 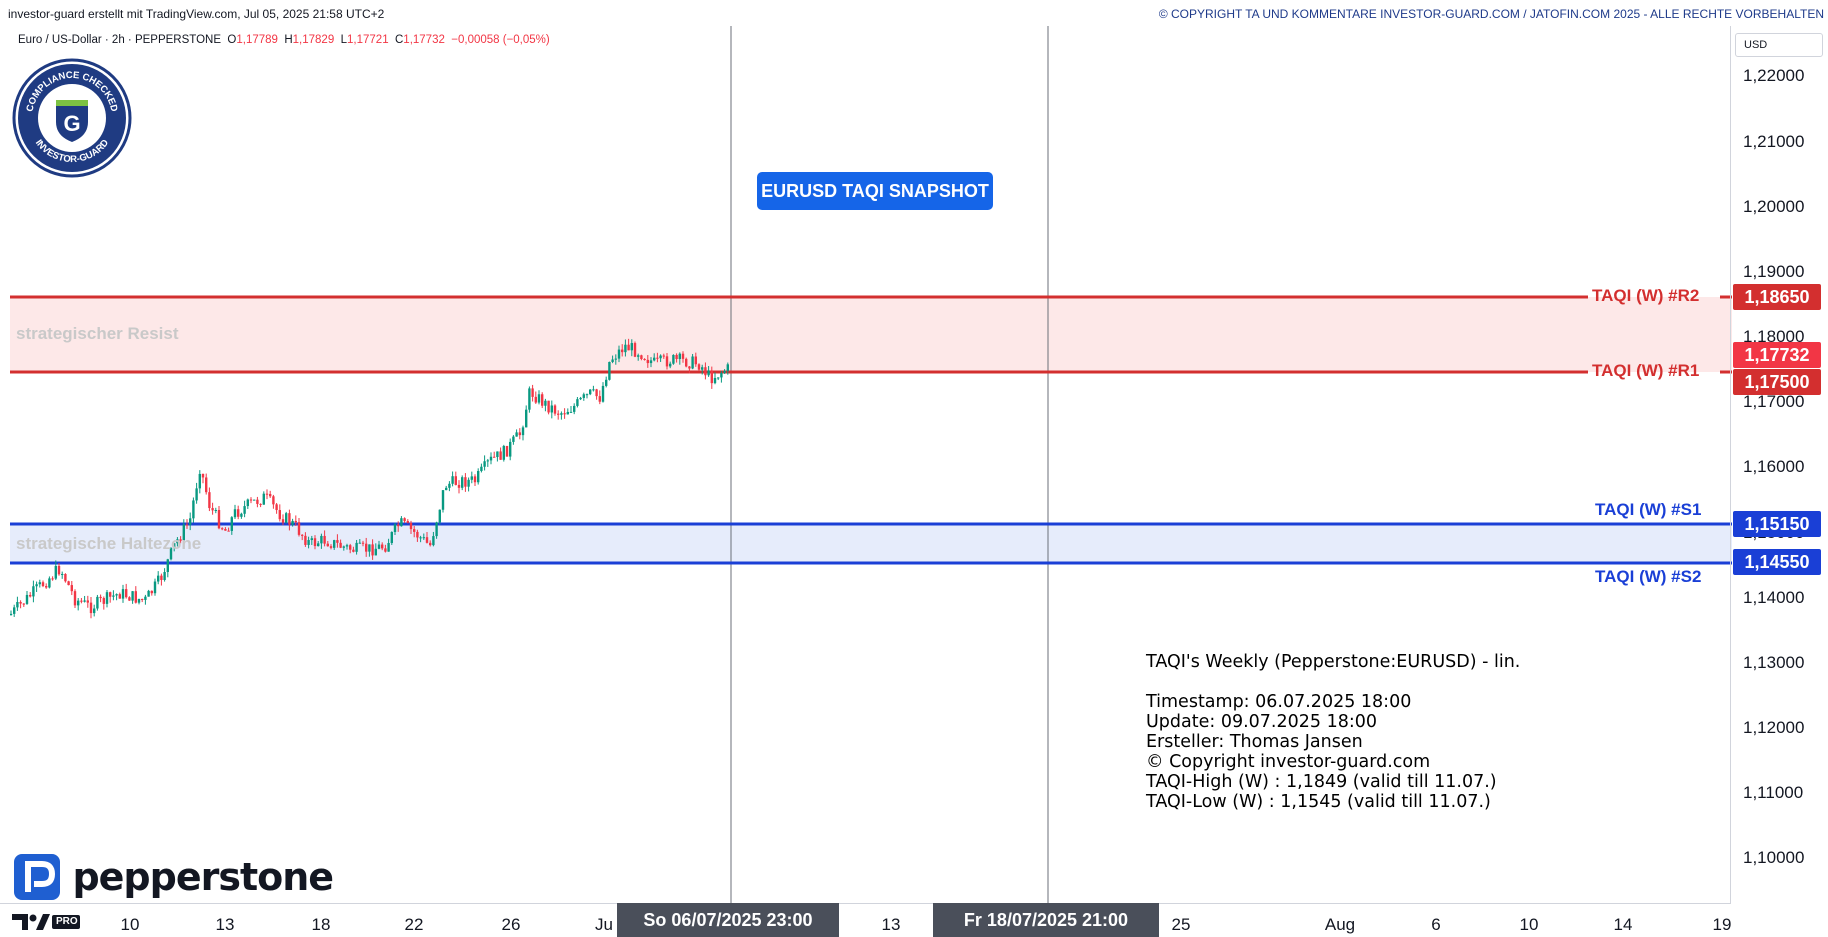 What do you see at coordinates (1648, 509) in the screenshot?
I see `level-label-s1: TAQI (W) #S1` at bounding box center [1648, 509].